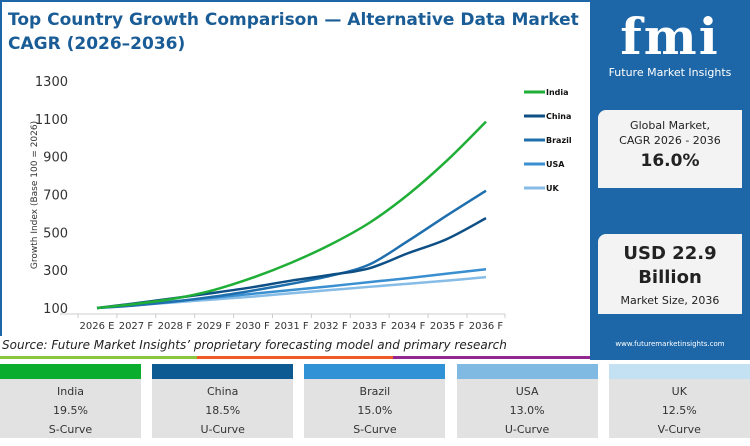 The image size is (750, 446). What do you see at coordinates (55, 271) in the screenshot?
I see `y-tick-label: 300` at bounding box center [55, 271].